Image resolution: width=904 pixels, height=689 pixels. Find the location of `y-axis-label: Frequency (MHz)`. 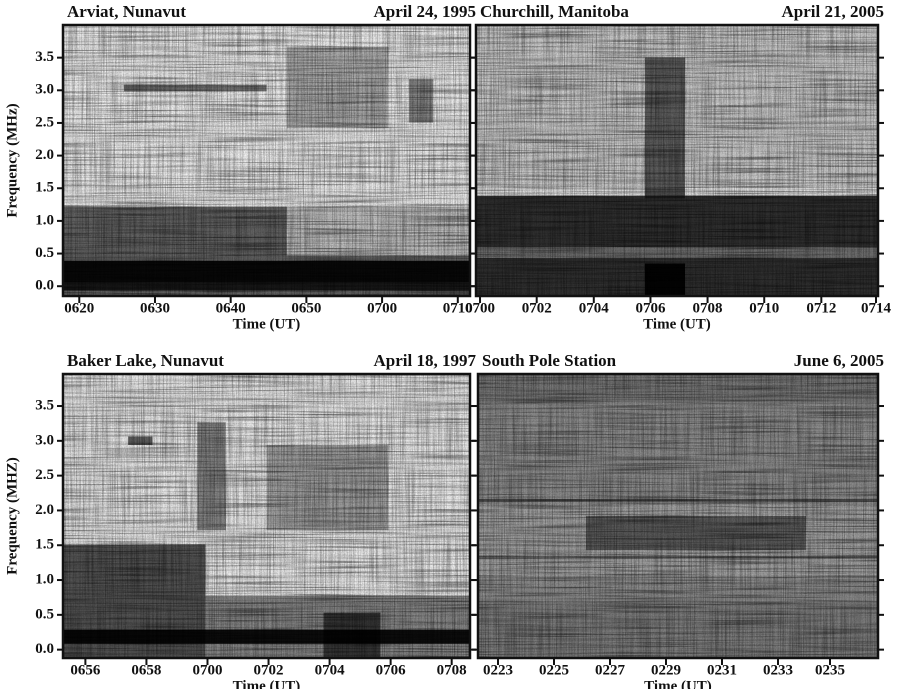

y-axis-label: Frequency (MHz) is located at coordinates (12, 160).